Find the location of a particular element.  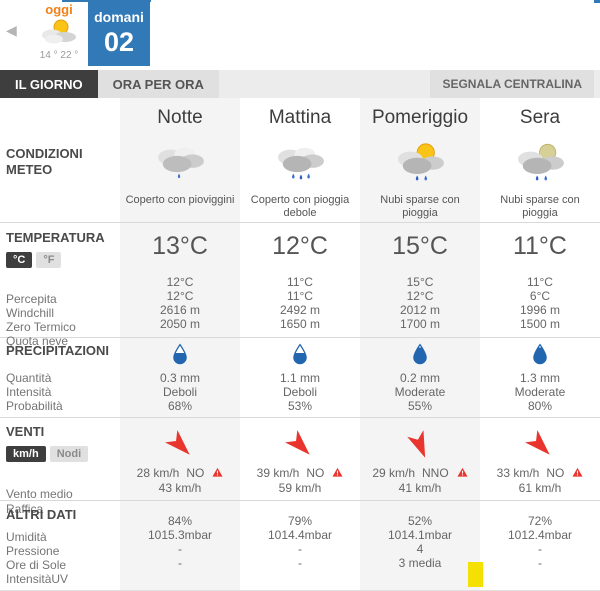

tab-ora-per-ora: ORA PER ORA is located at coordinates (158, 84).